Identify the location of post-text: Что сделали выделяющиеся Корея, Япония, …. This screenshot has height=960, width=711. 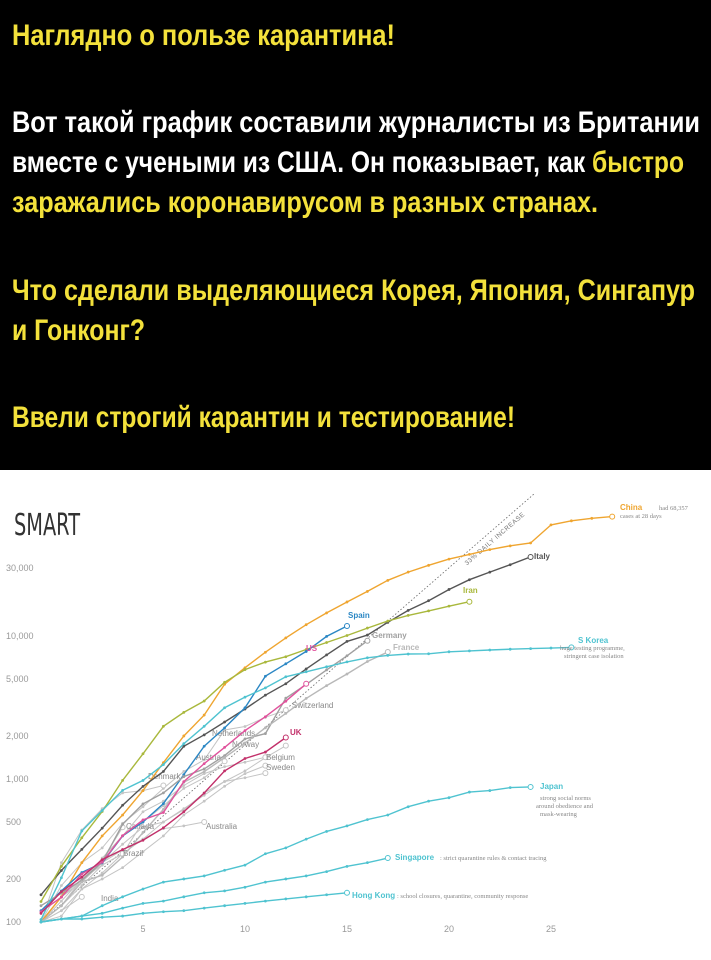
(353, 290).